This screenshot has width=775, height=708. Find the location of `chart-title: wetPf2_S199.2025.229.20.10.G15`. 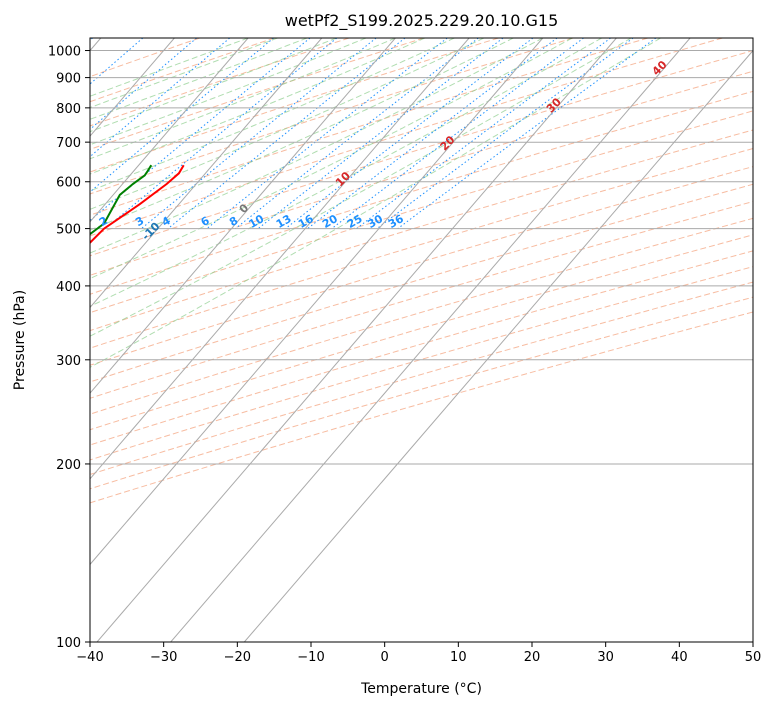

chart-title: wetPf2_S199.2025.229.20.10.G15 is located at coordinates (422, 21).